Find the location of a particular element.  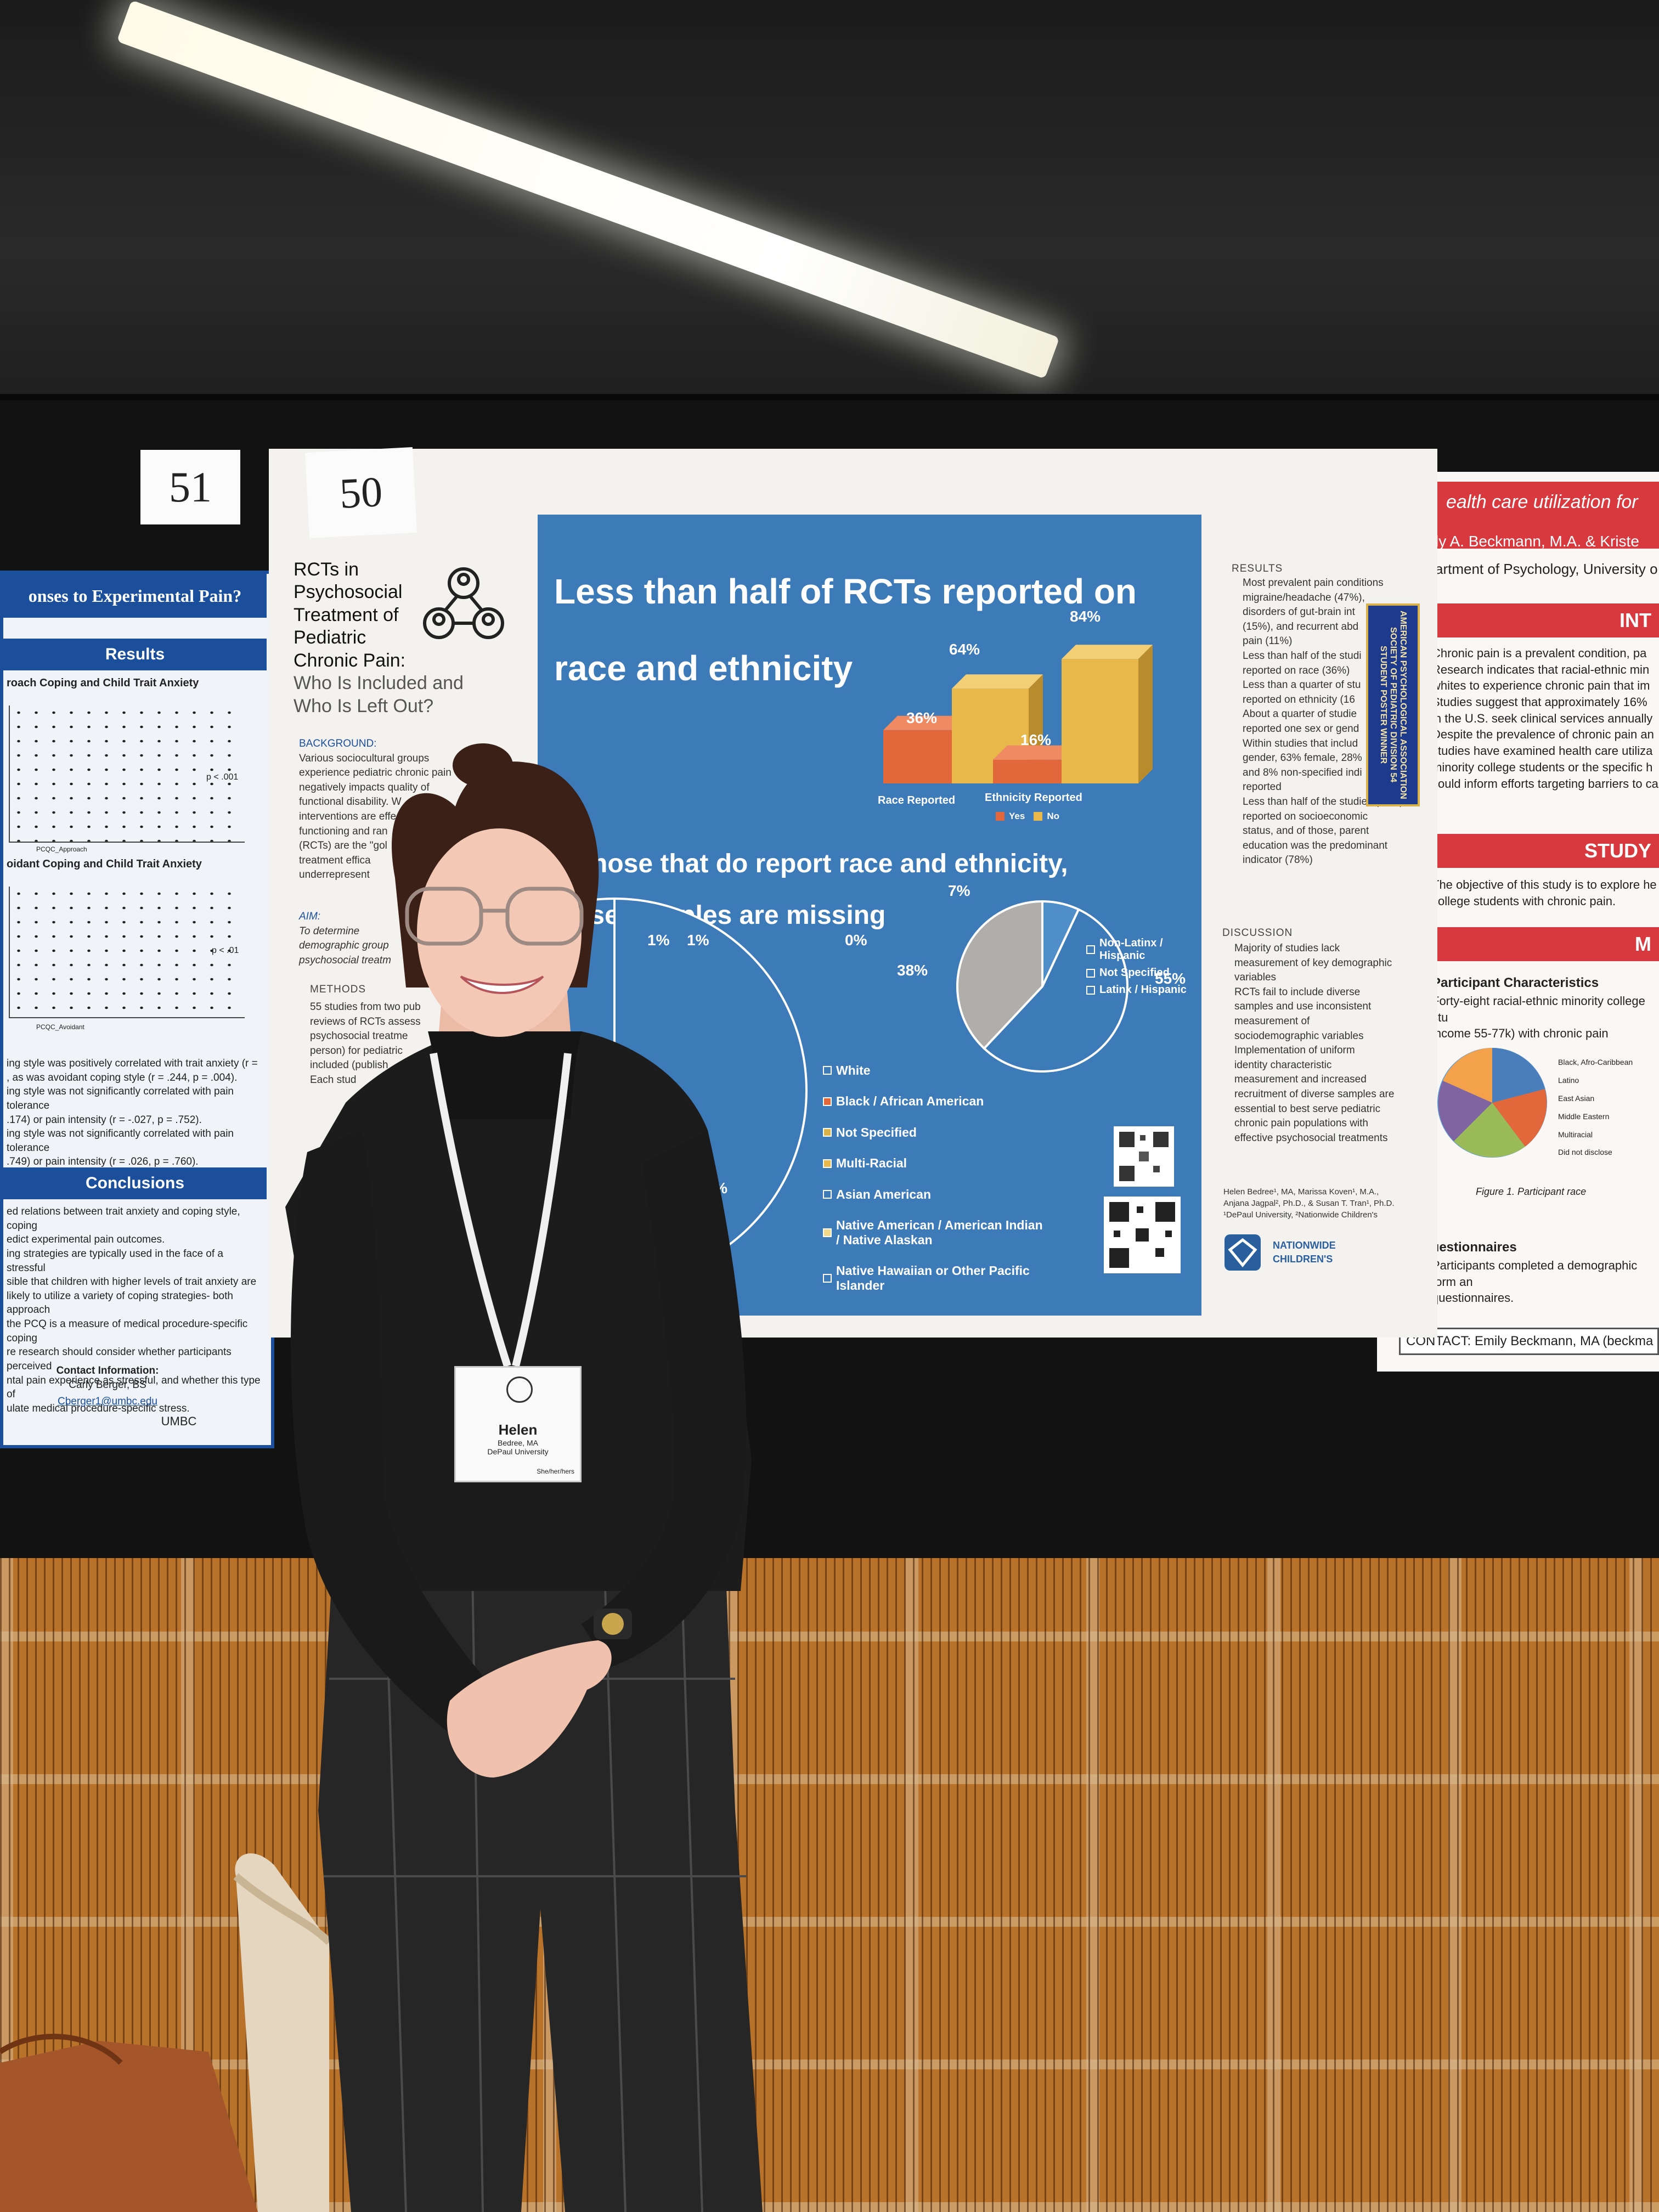

nationwide-childrens-logo: NATIONWIDE CHILDREN'S is located at coordinates (1304, 1252).